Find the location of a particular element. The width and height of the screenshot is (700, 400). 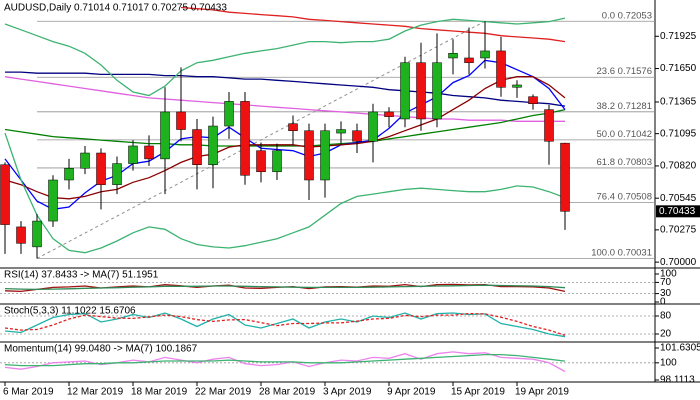

panel-title: Momentum(14) 99.0480 -> MA(7) 100.1867 is located at coordinates (101, 349).